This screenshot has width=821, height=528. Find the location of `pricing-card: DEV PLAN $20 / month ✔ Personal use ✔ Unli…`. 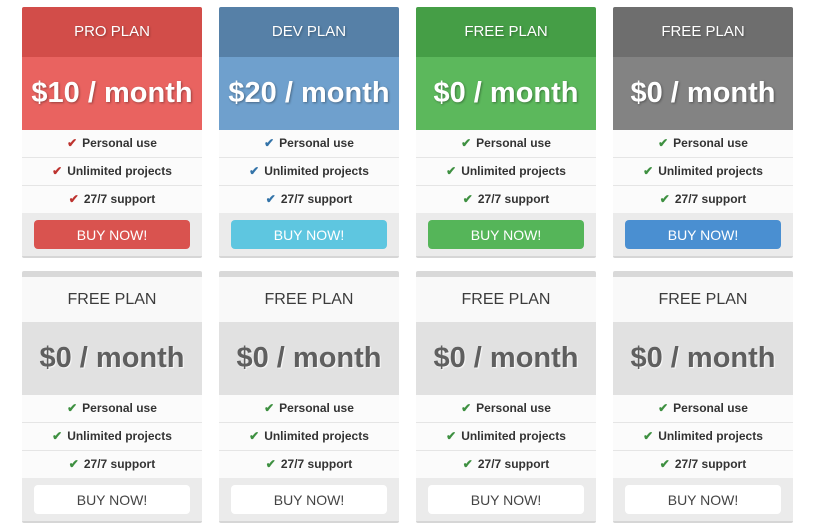

pricing-card: DEV PLAN $20 / month ✔ Personal use ✔ Unli… is located at coordinates (309, 132).